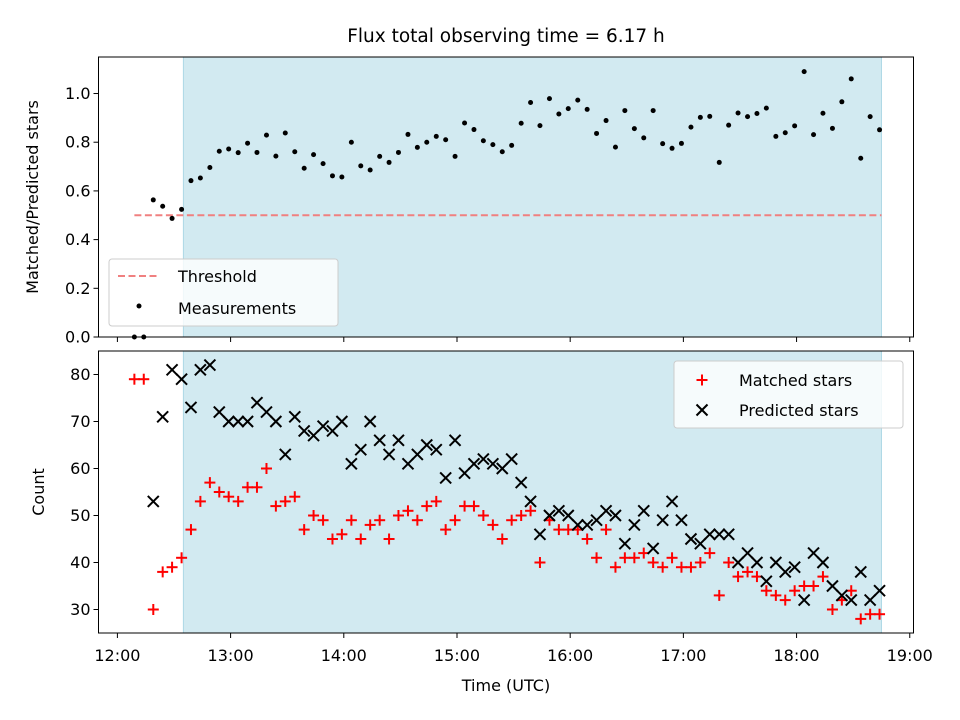 This screenshot has width=960, height=720. I want to click on count-legend-box, so click(788, 394).